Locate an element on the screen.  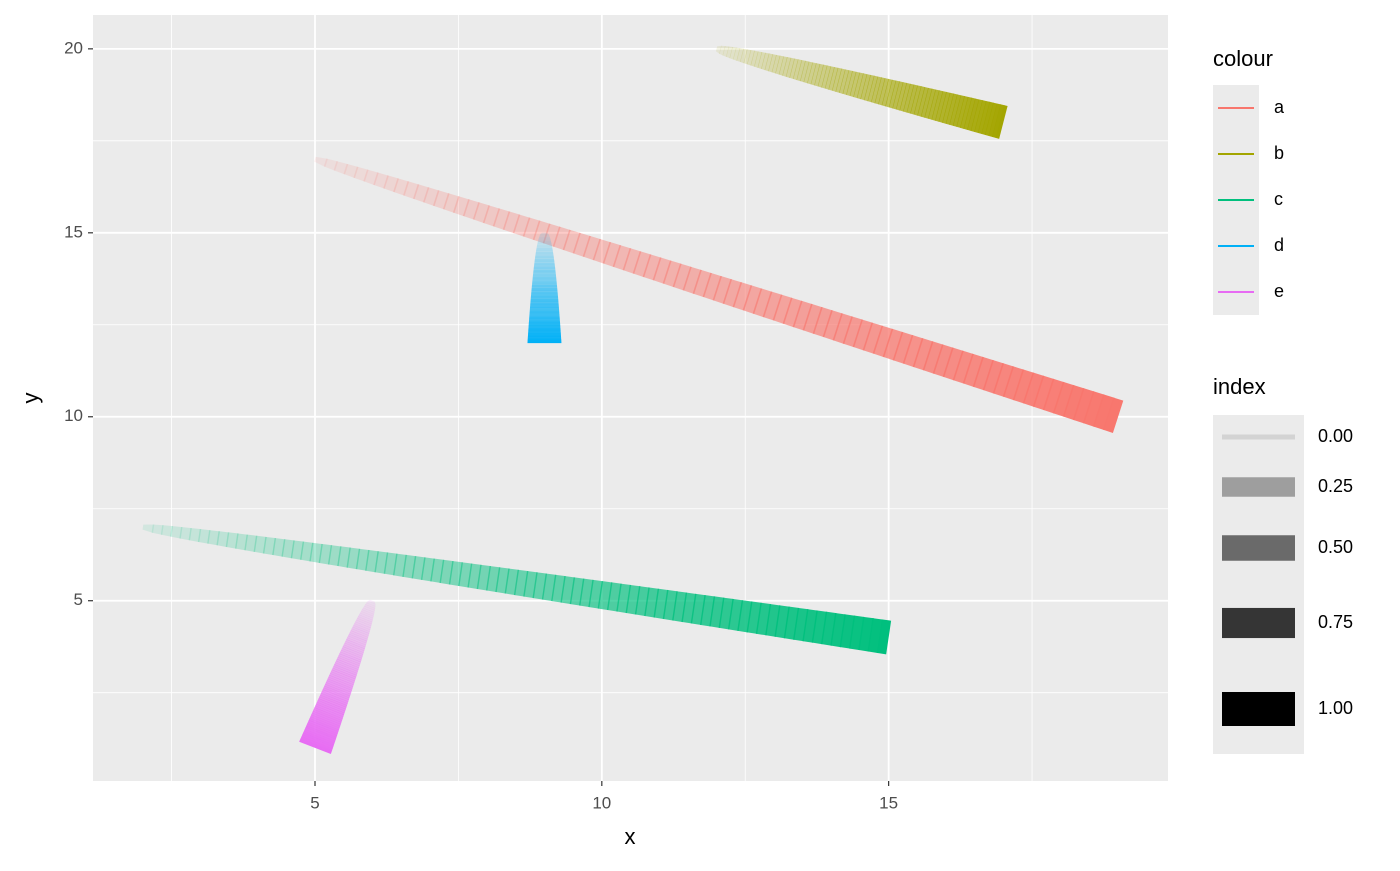
legend-label: a is located at coordinates (1279, 107).